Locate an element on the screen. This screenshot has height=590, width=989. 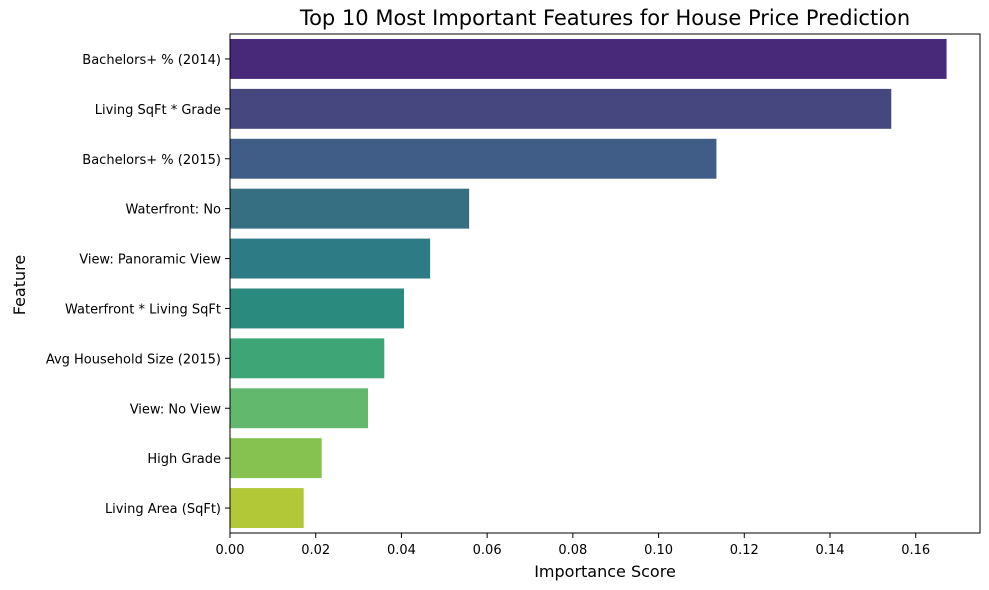
x-tick-label: 0.10 is located at coordinates (658, 550).